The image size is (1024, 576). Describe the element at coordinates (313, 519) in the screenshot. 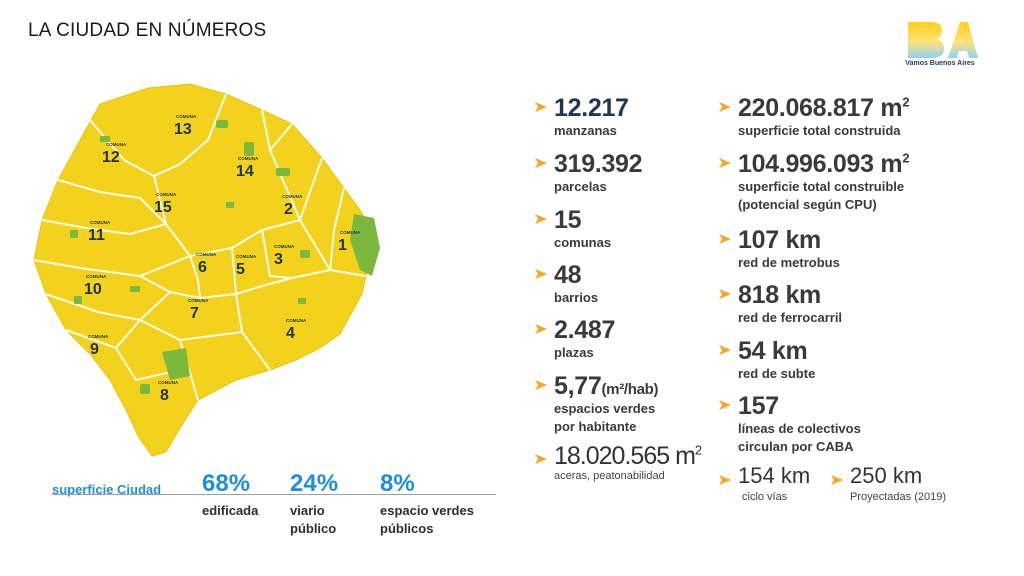

I see `summary-item-label: viario público` at that location.